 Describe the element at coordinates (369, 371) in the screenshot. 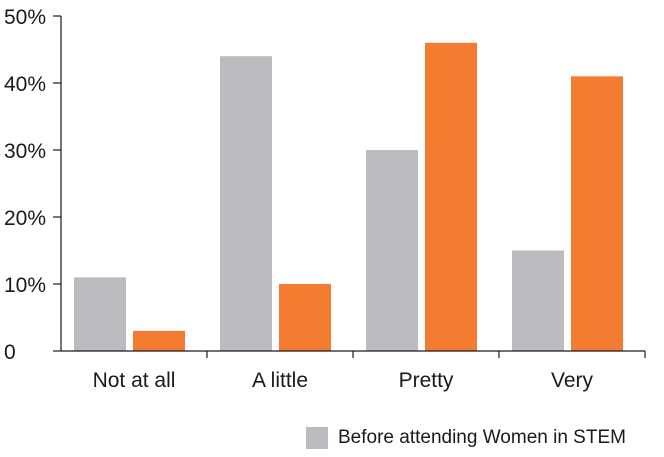

I see `x-axis-ticks: Not at all A little Pretty Very` at that location.